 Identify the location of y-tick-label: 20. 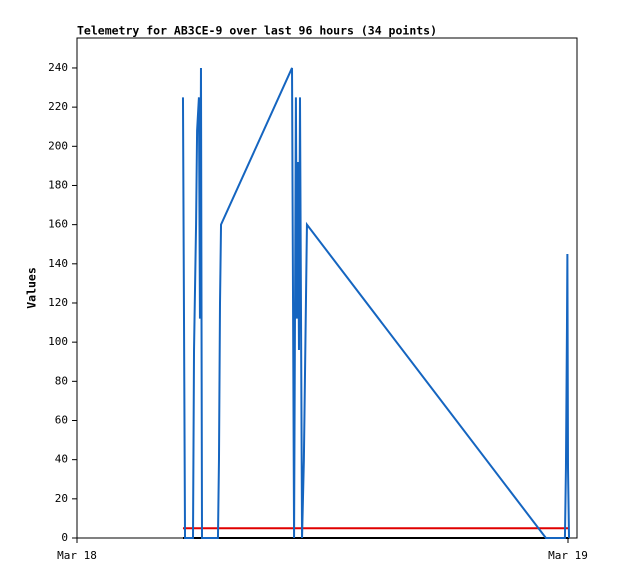
(61, 498).